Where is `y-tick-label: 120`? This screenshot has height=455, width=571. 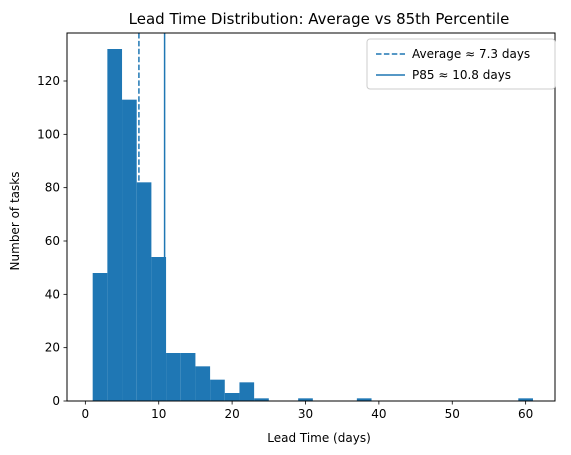
y-tick-label: 120 is located at coordinates (48, 81).